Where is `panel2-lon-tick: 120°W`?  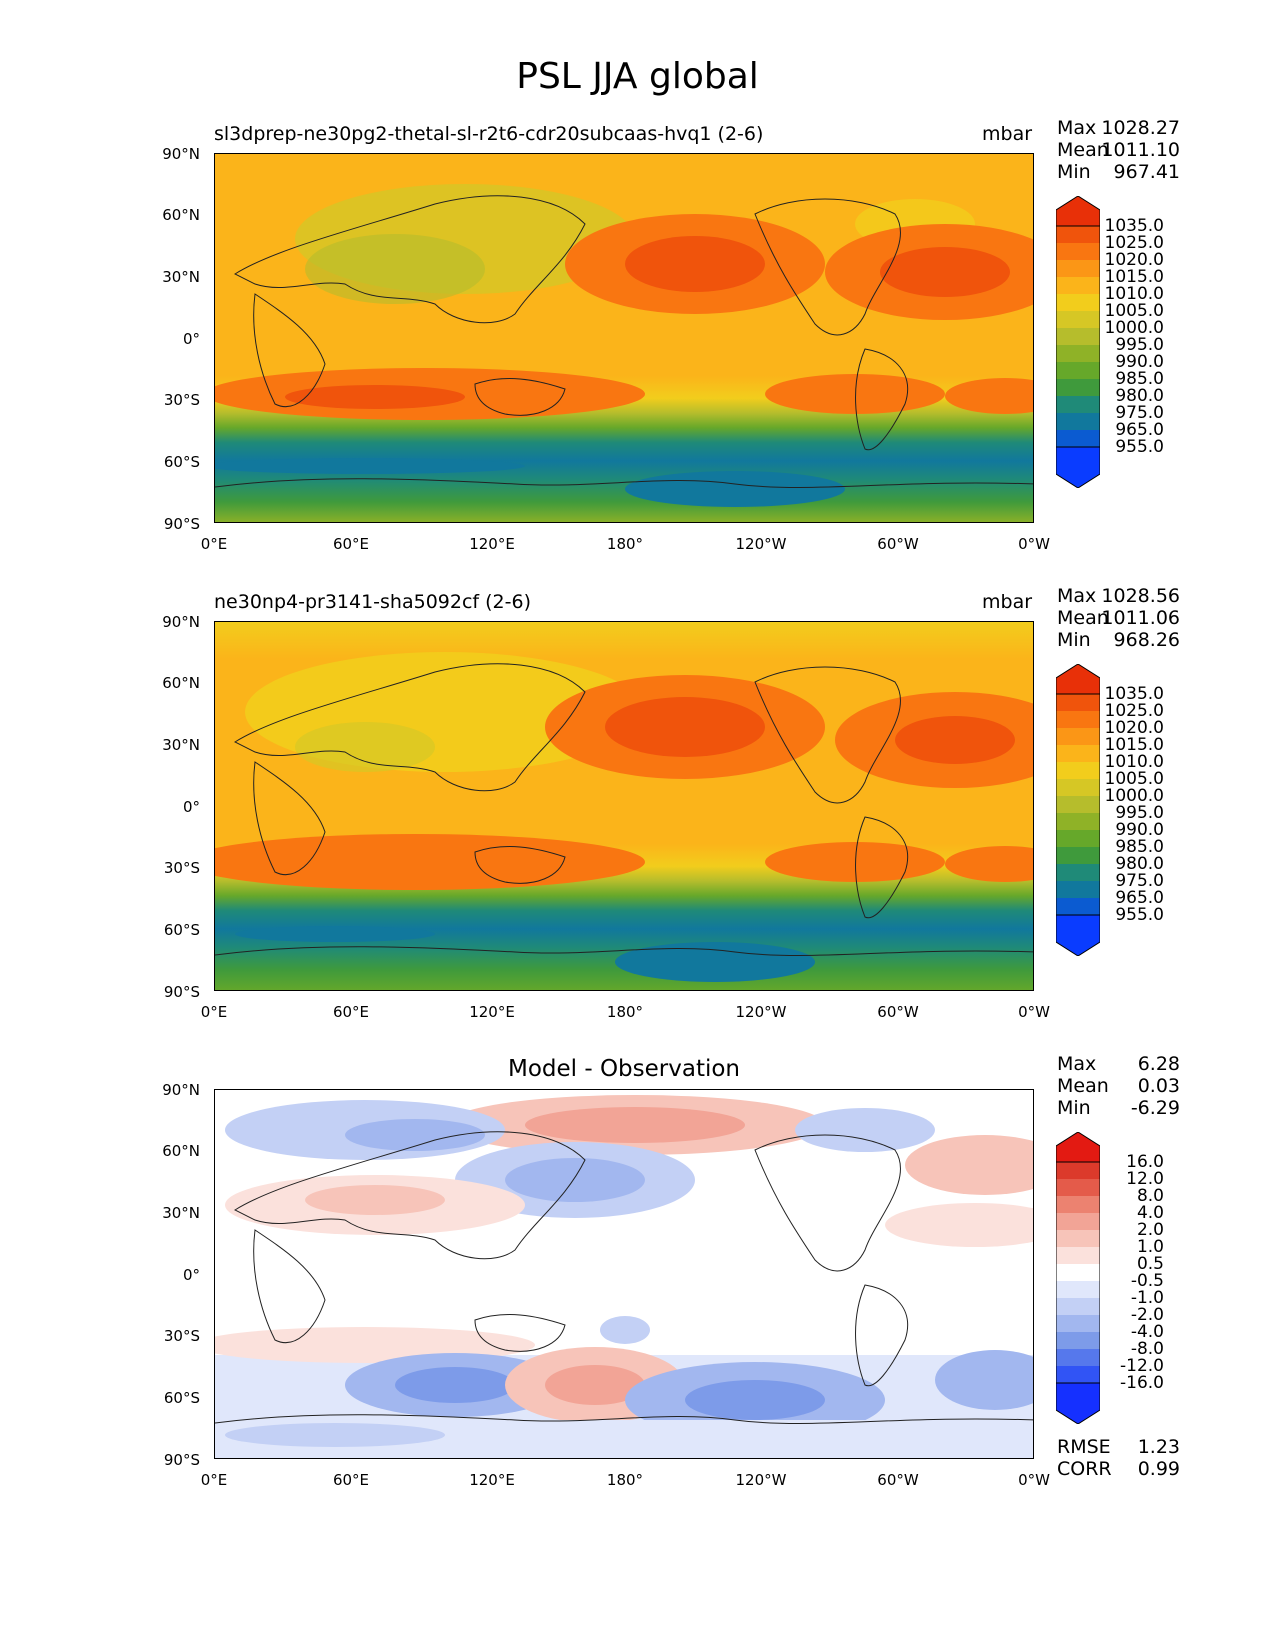
panel2-lon-tick: 120°W is located at coordinates (761, 1012).